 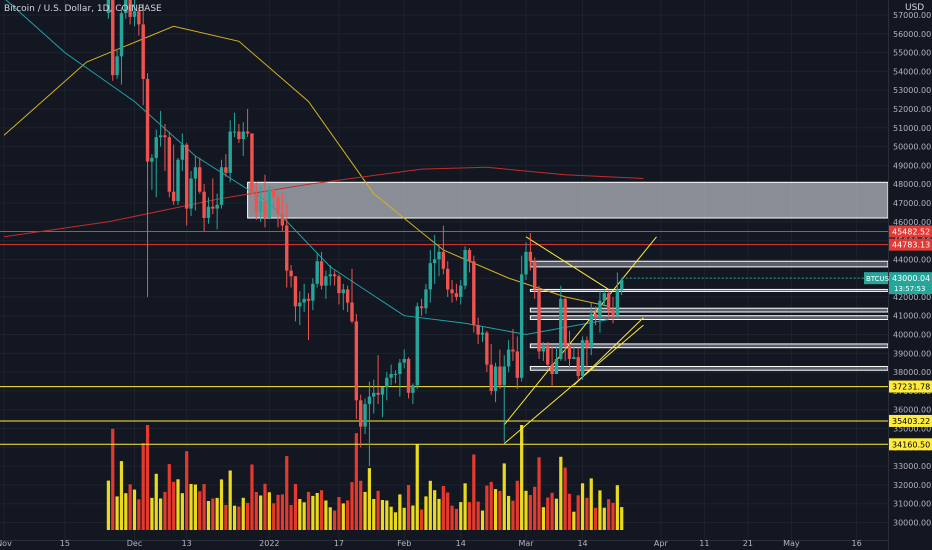 What do you see at coordinates (580, 331) in the screenshot?
I see `trend-line` at bounding box center [580, 331].